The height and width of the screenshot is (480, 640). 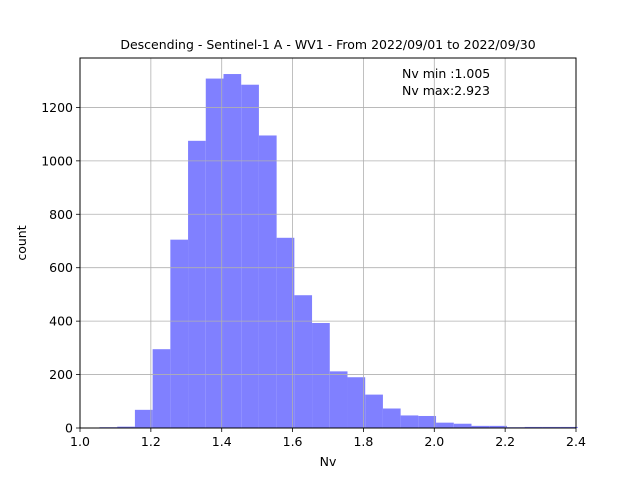 I want to click on x-axis-ticks: 1.0 1.2 1.4 1.6 1.8 2.0 2.2 2.4, so click(x=328, y=438).